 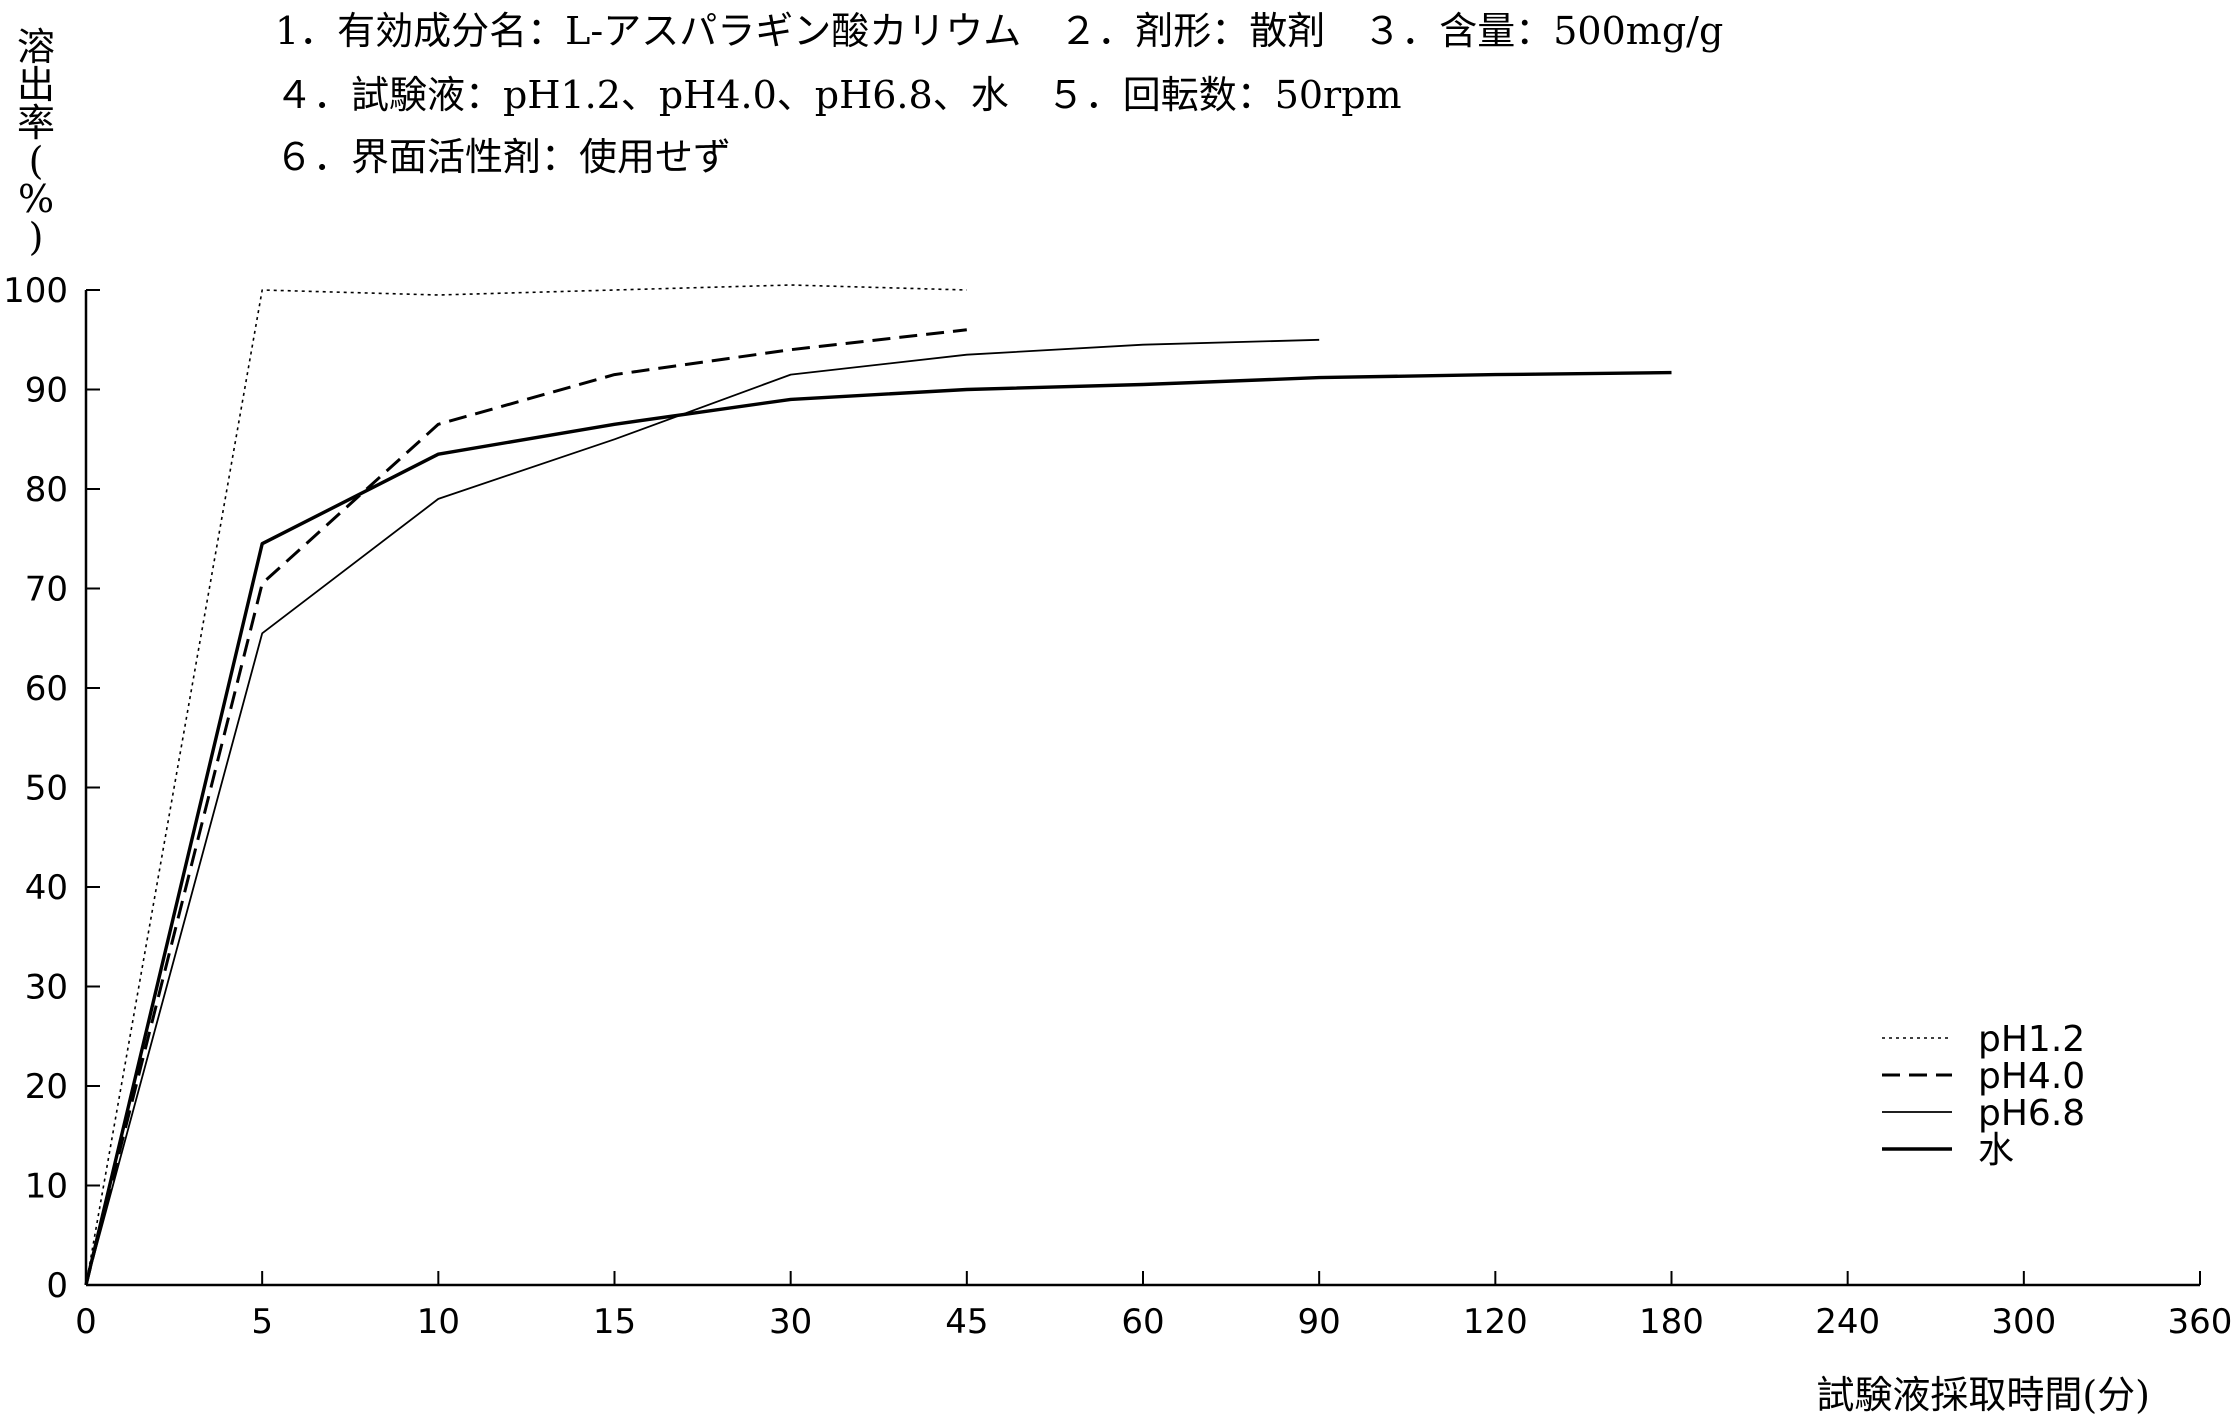 What do you see at coordinates (838, 95) in the screenshot?
I see `conditions-line-2: ４．試験液：pH1.2、pH4.0、pH6.8、水 ５．回転数：50rpm` at bounding box center [838, 95].